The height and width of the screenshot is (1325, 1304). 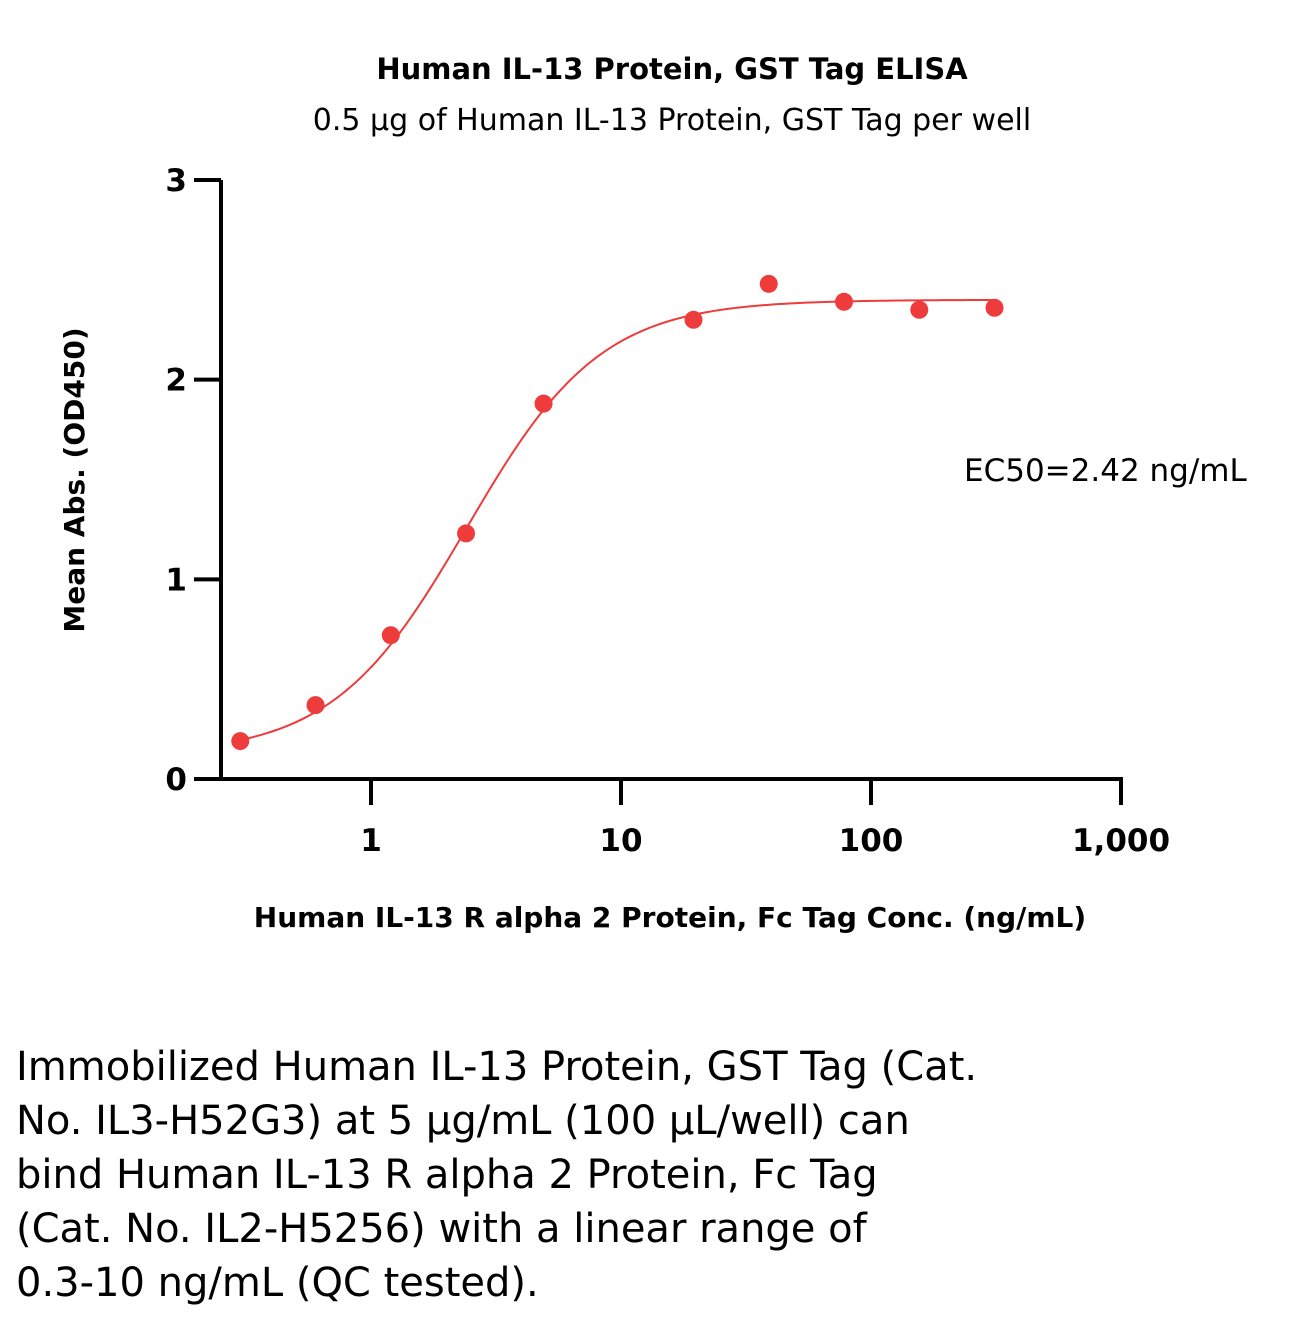 What do you see at coordinates (682, 818) in the screenshot?
I see `x-axis: 1 10 100 1,000` at bounding box center [682, 818].